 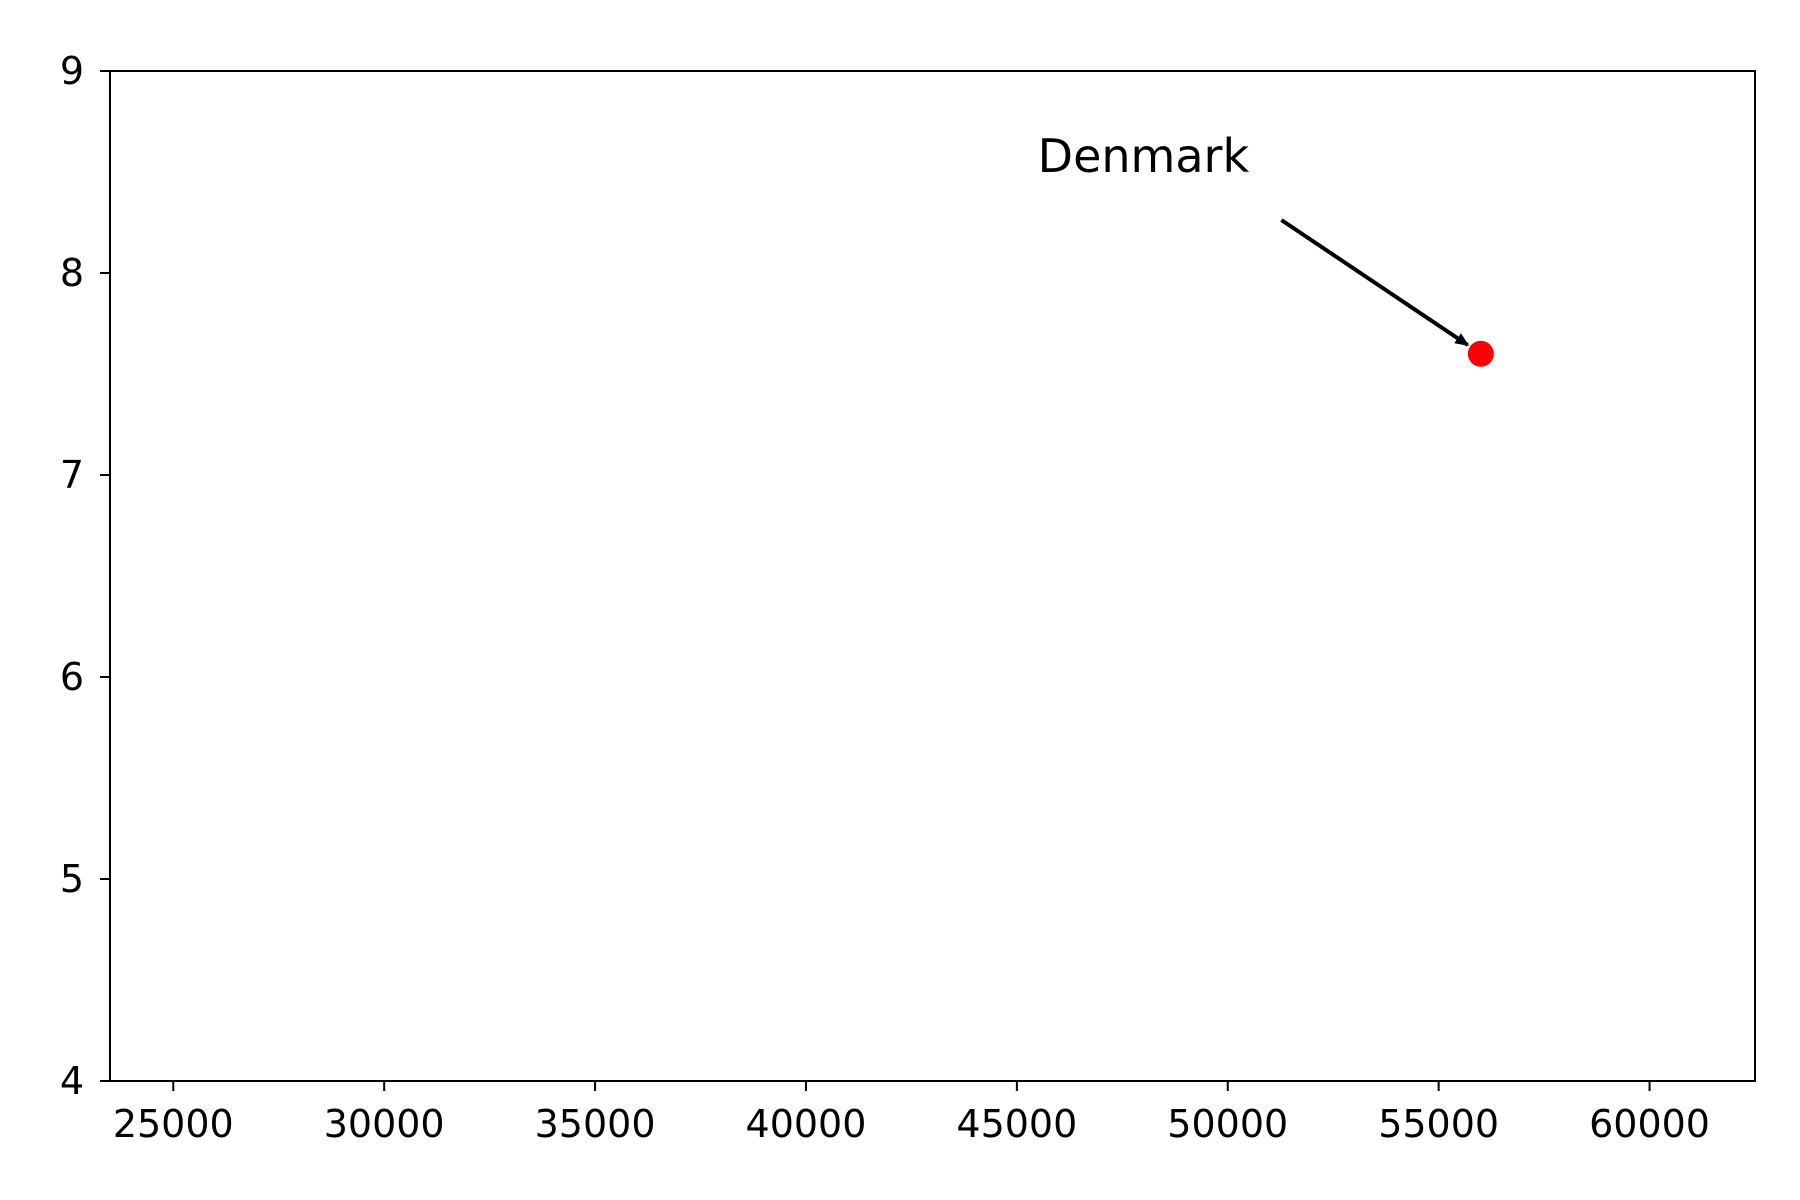 I want to click on x-tick-label: 30000, so click(x=384, y=1124).